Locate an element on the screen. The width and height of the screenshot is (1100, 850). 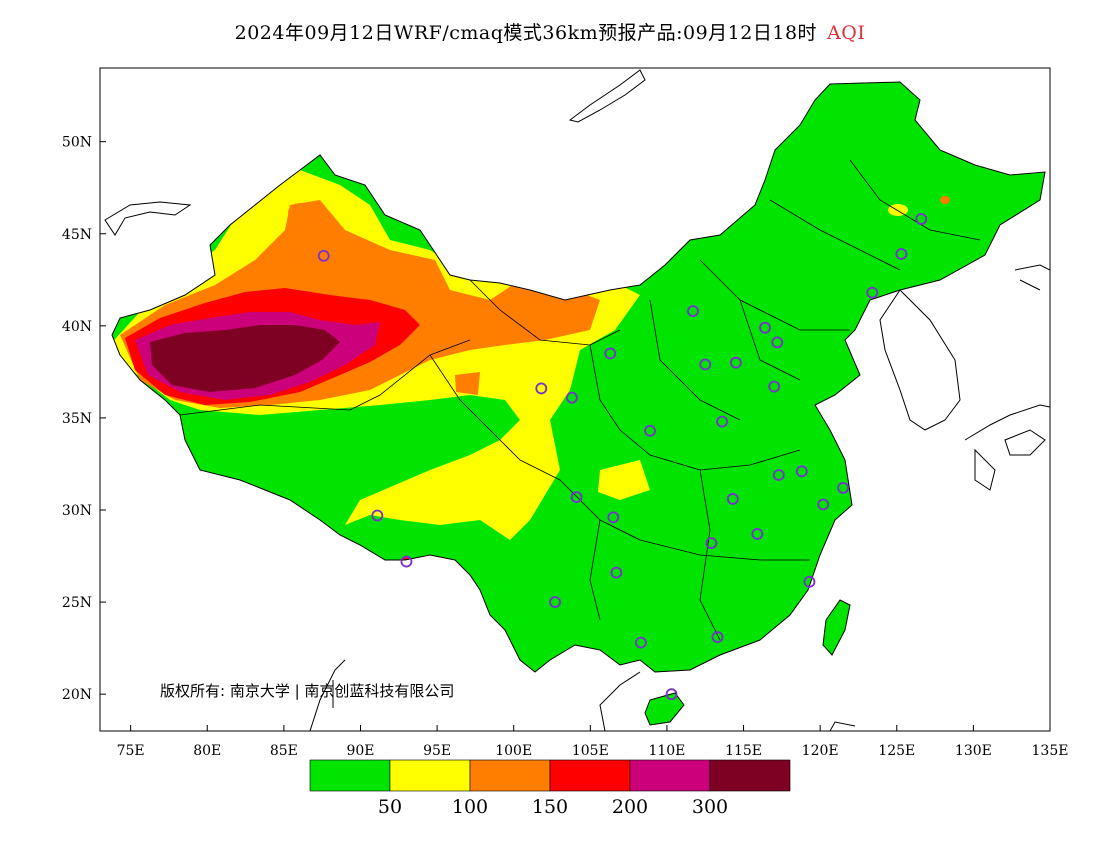
x-tick-label: 105E is located at coordinates (590, 751).